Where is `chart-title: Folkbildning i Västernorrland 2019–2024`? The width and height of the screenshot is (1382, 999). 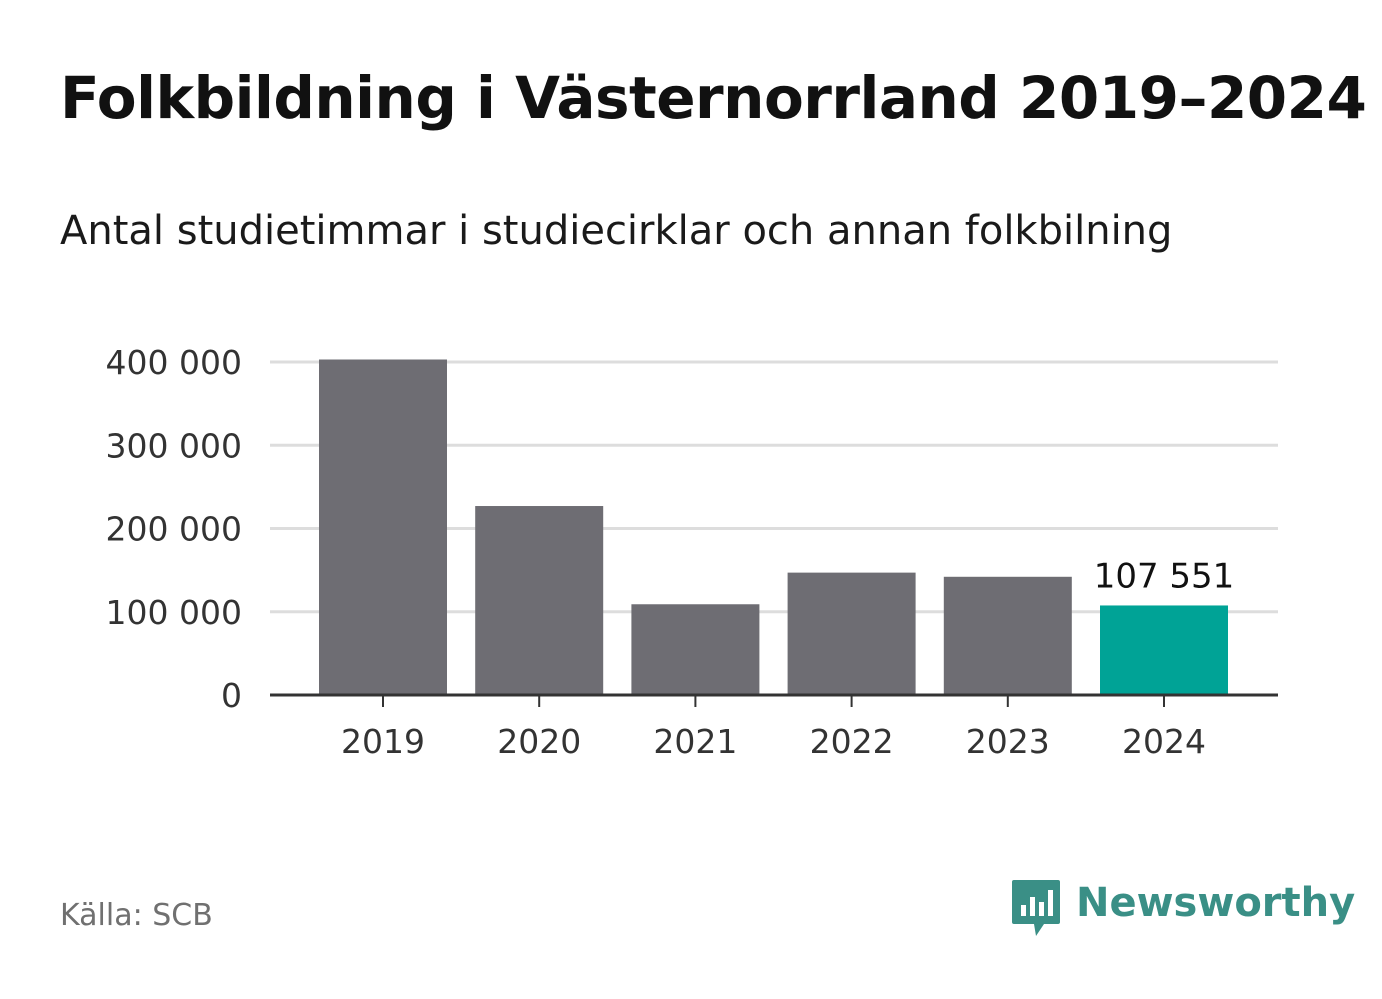
chart-title: Folkbildning i Västernorrland 2019–2024 is located at coordinates (713, 98).